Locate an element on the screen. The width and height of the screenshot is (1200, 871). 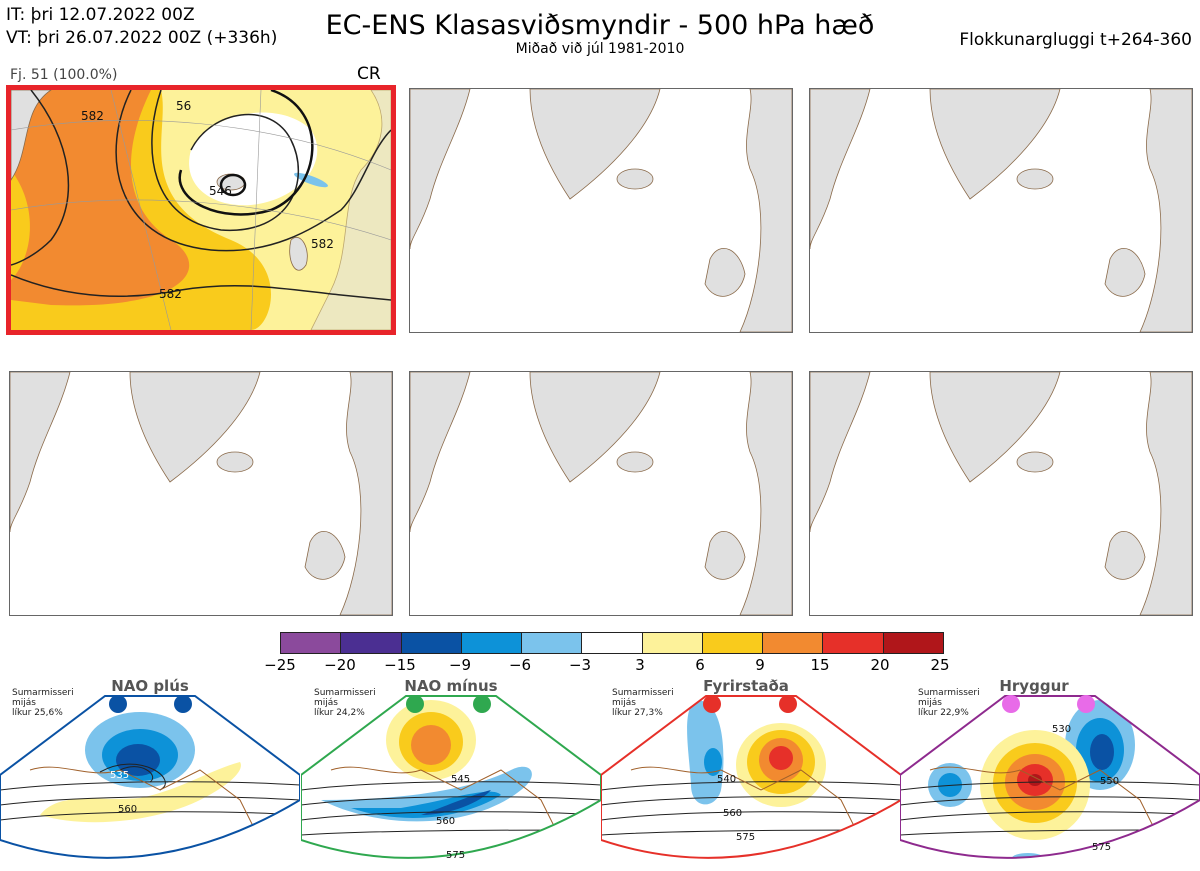
regime-desc-nao-plus: Sumarmisseri mijás líkur 25,6% is located at coordinates (43, 703).